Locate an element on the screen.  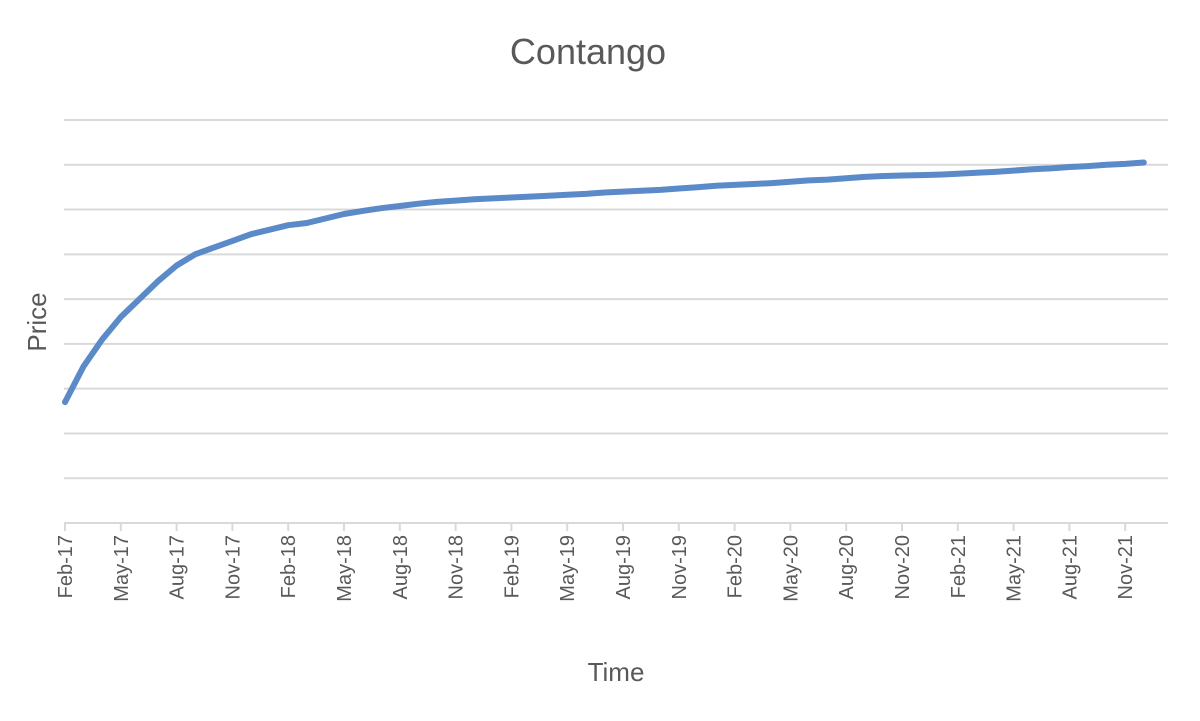
x-tick-label: Aug-20 is located at coordinates (847, 567).